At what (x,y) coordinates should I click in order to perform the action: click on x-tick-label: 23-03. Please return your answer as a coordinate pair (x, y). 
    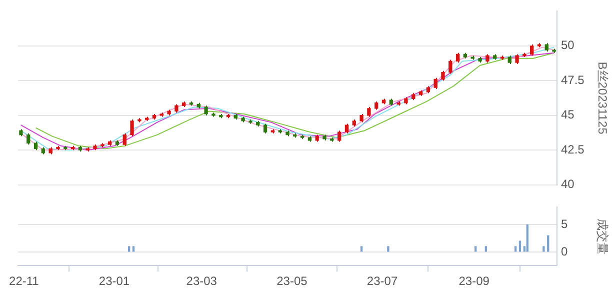
    Looking at the image, I should click on (202, 281).